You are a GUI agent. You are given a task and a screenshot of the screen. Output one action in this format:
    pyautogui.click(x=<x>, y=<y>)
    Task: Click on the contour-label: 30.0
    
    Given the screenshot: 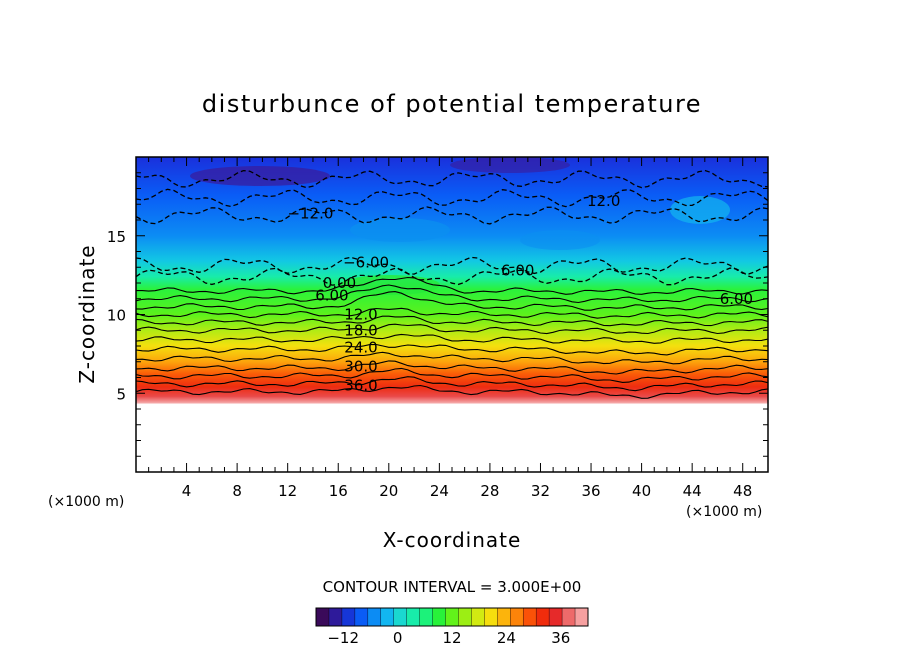 What is the action you would take?
    pyautogui.click(x=360, y=366)
    